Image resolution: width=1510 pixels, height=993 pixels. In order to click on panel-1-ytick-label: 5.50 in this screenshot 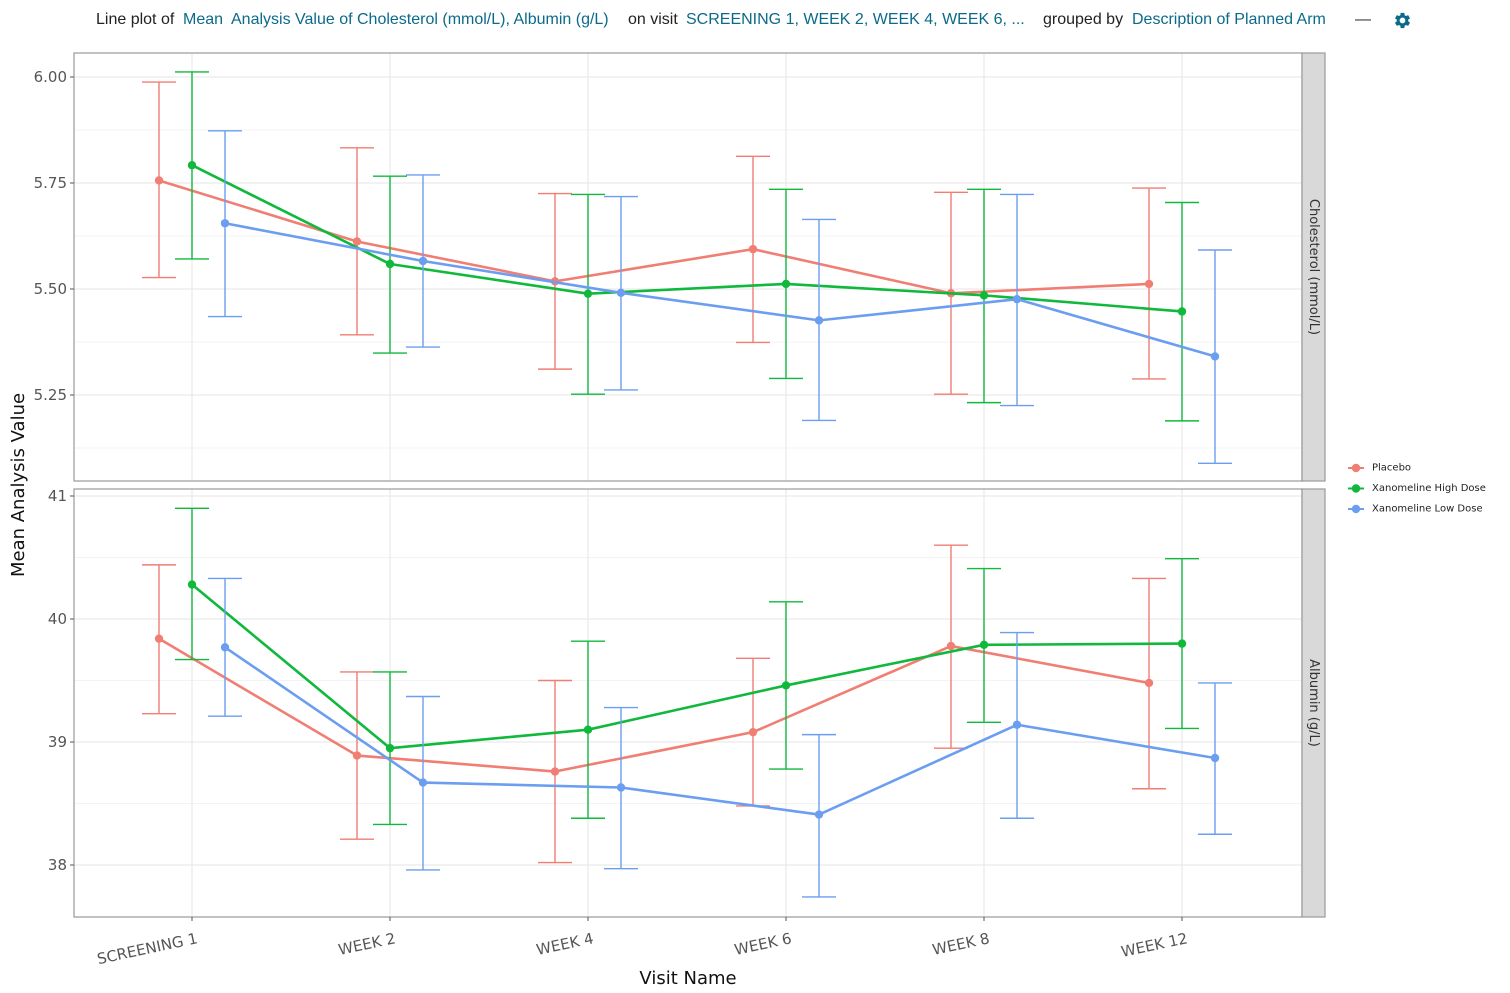, I will do `click(50, 289)`.